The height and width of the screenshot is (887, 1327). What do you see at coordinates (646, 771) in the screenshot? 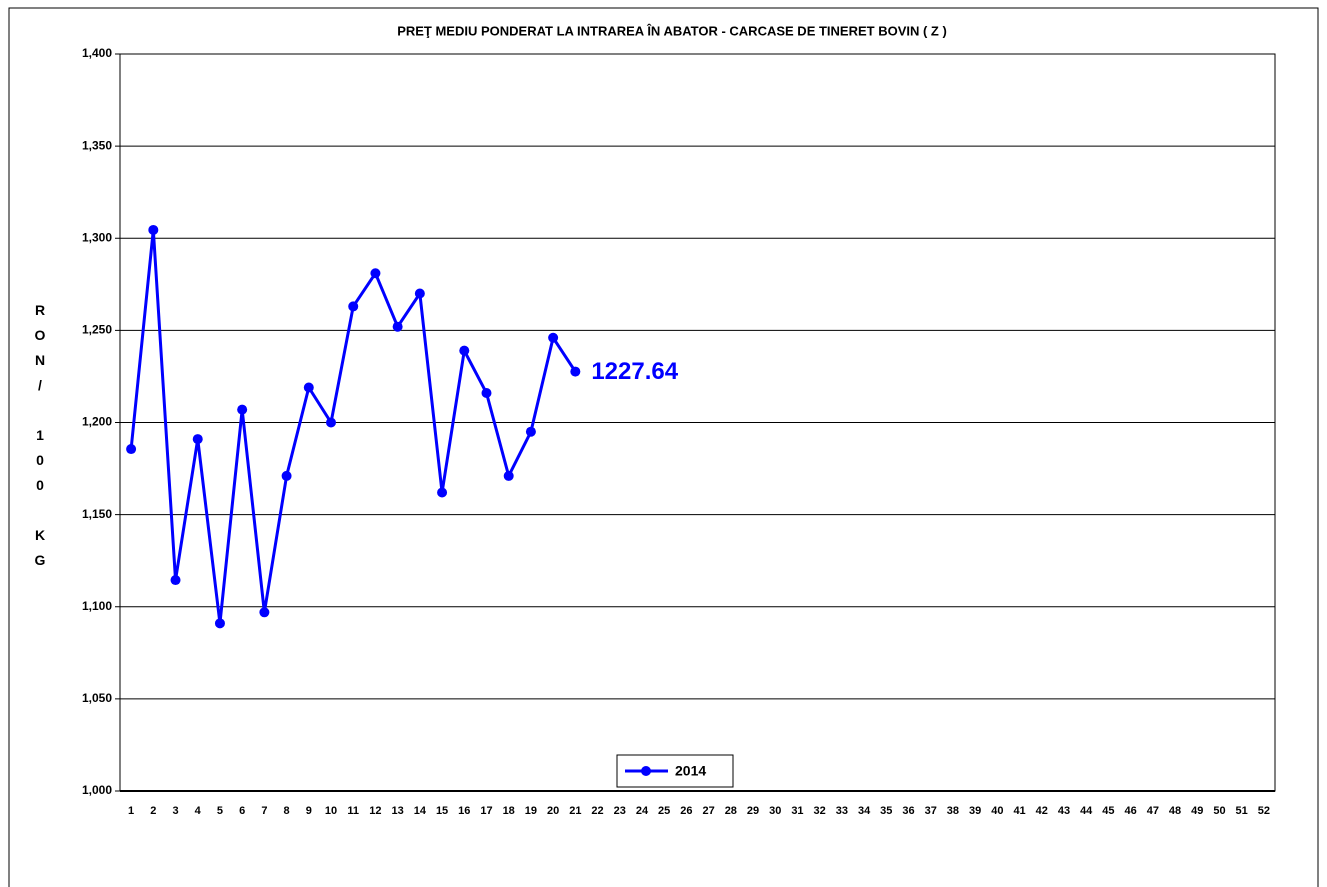
I see `legend-marker` at bounding box center [646, 771].